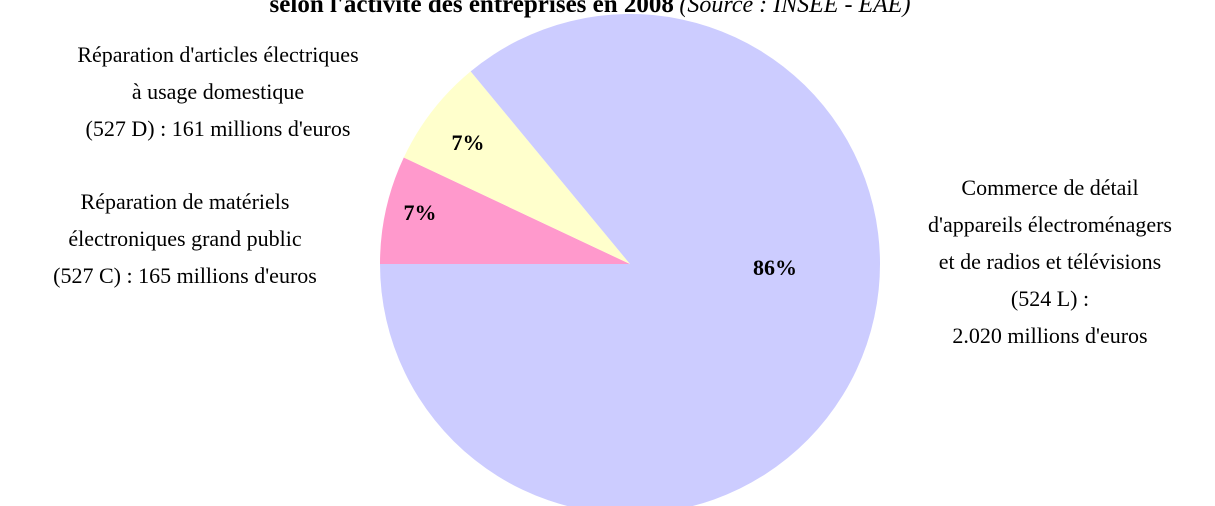  Describe the element at coordinates (1049, 335) in the screenshot. I see `slice-category-label: 2.020 millions d'euros` at that location.